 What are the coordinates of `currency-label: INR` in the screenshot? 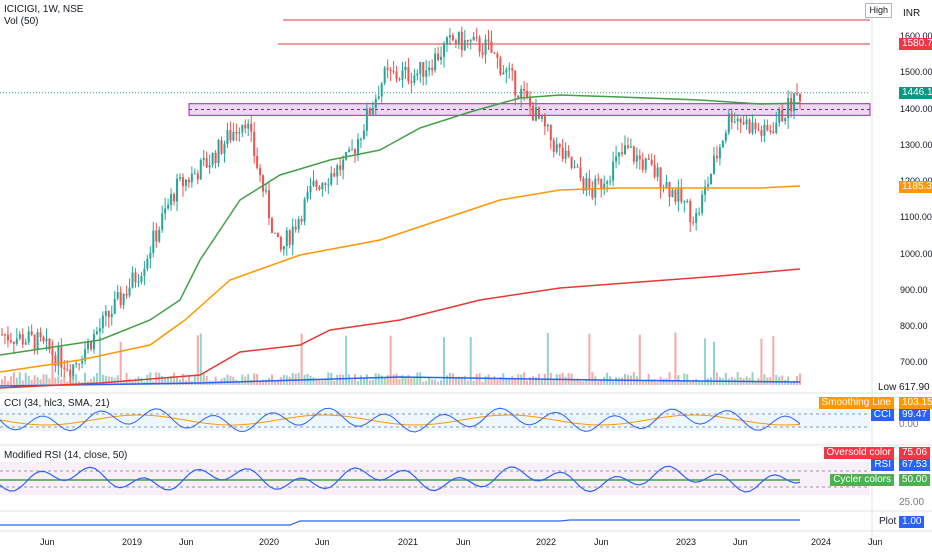 It's located at (912, 13).